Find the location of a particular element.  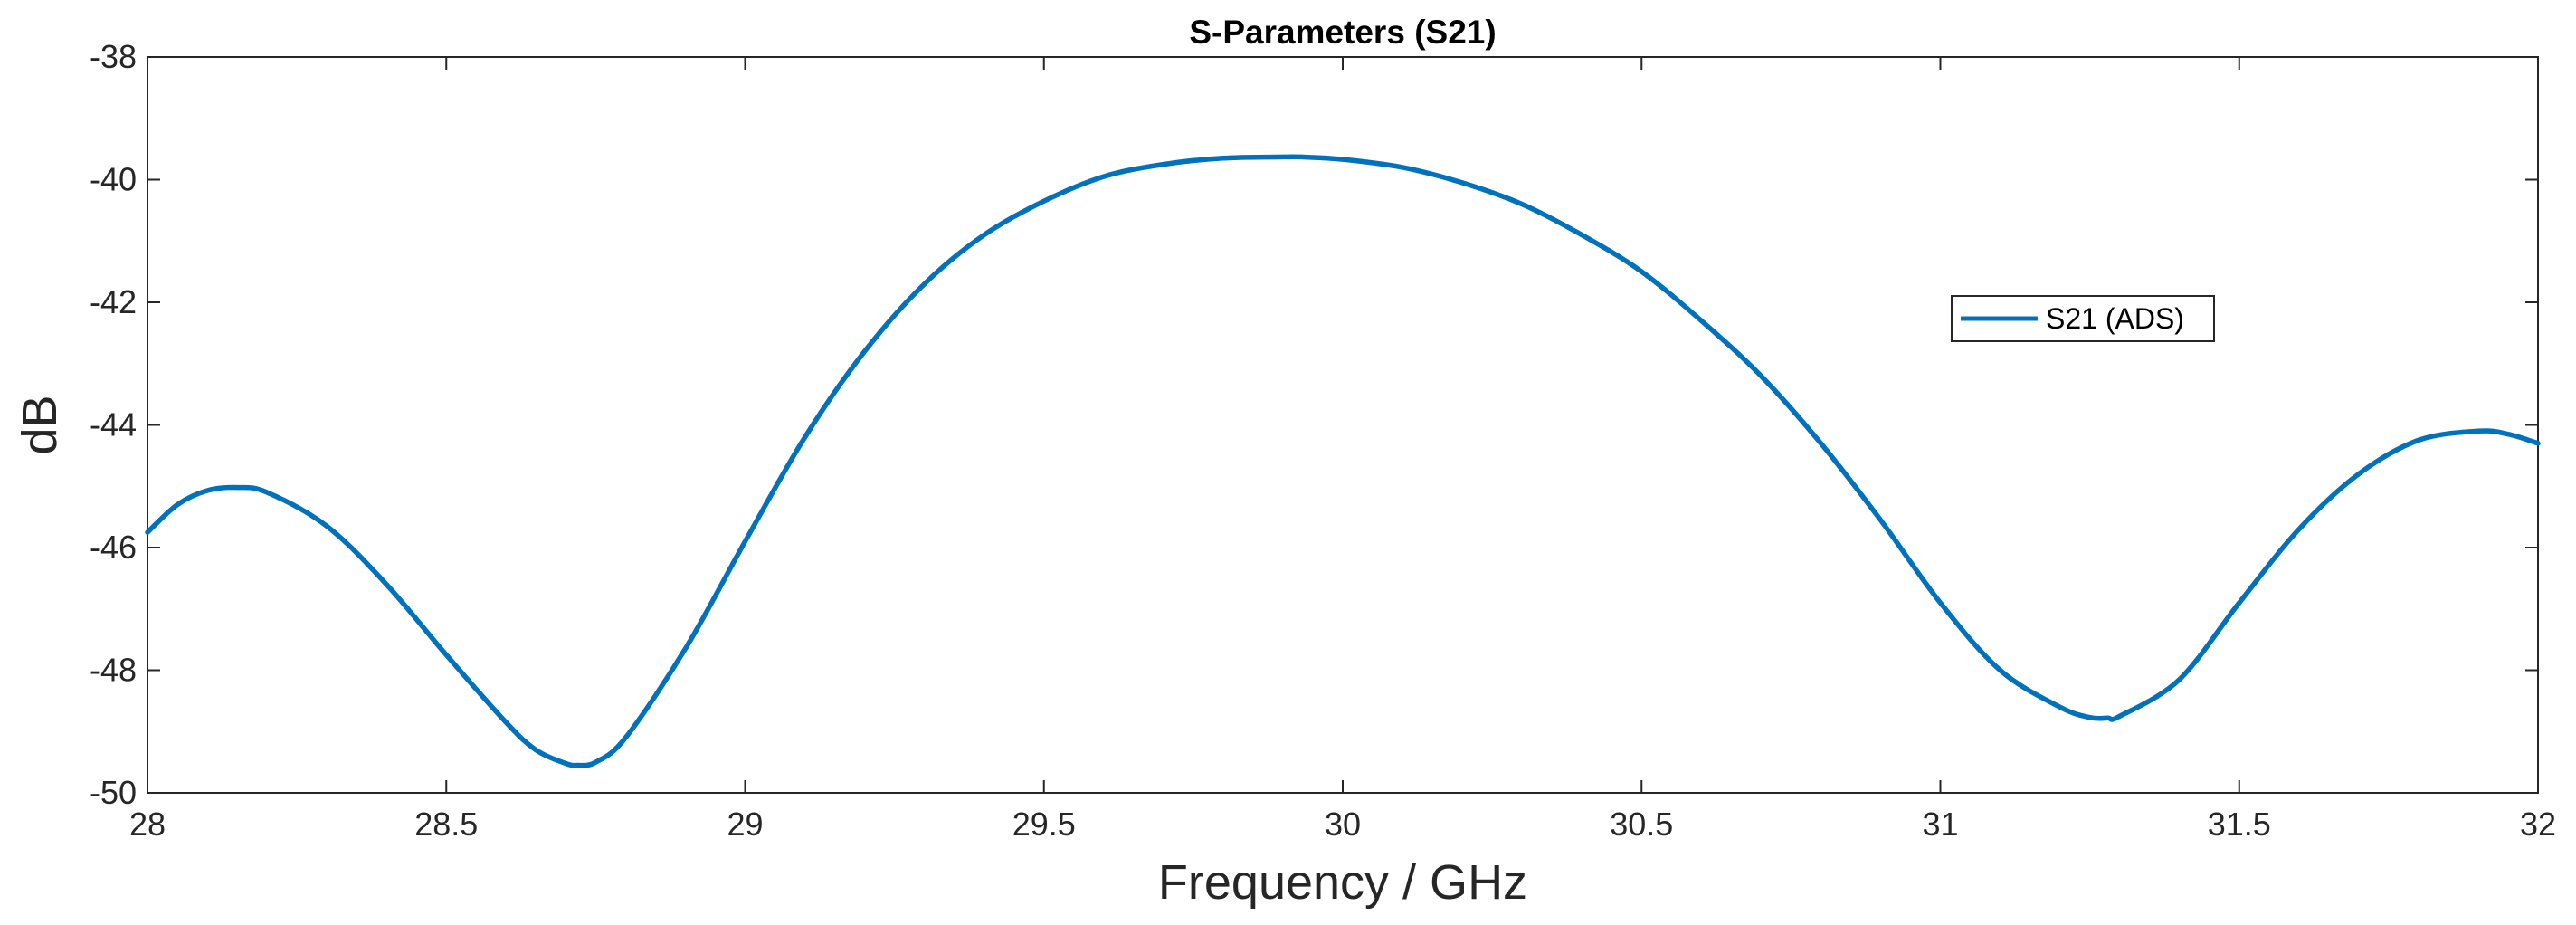

x-tick-label: 31 is located at coordinates (1940, 825).